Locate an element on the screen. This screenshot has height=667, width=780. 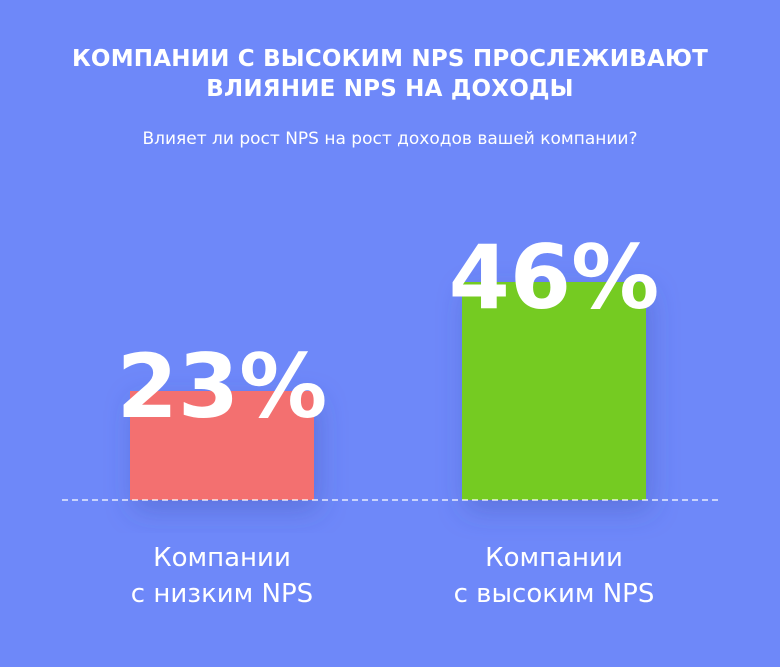
bar-high-nps is located at coordinates (554, 391).